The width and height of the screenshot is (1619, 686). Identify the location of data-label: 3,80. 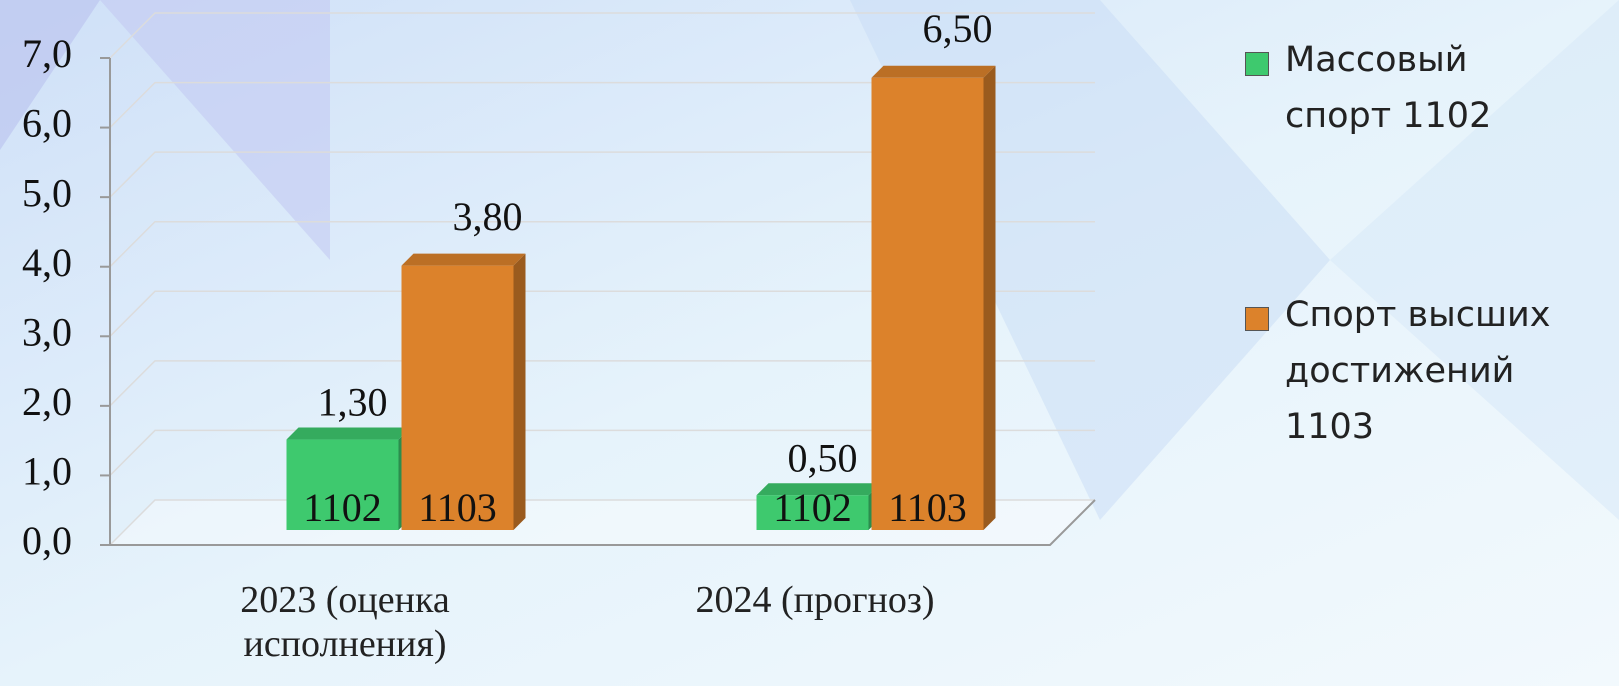
(488, 216).